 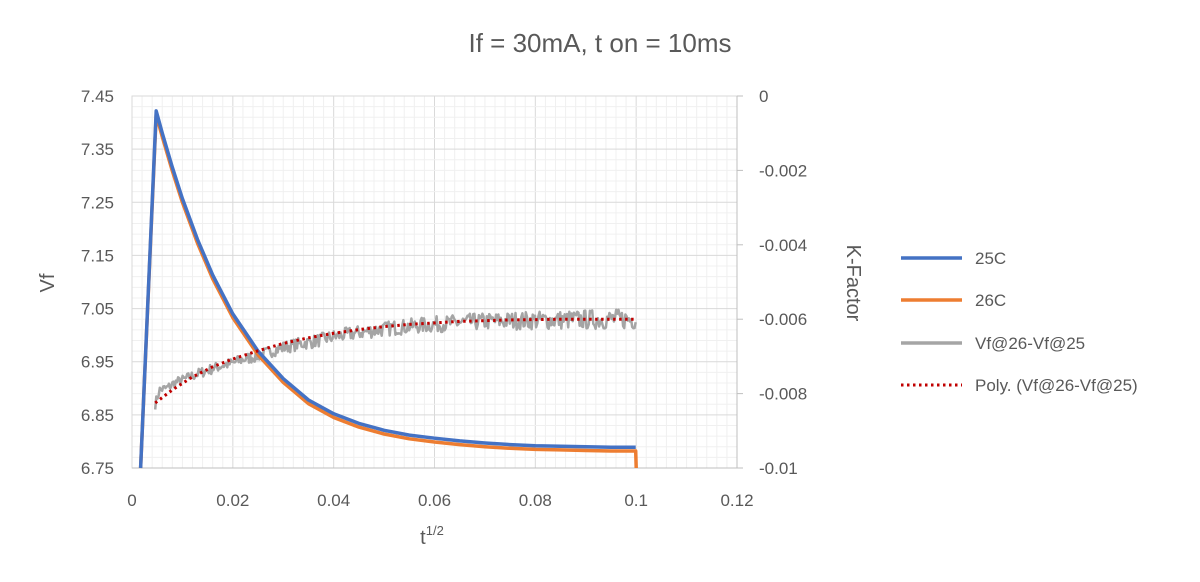 What do you see at coordinates (97, 202) in the screenshot?
I see `y-left-tick-label: 7.25` at bounding box center [97, 202].